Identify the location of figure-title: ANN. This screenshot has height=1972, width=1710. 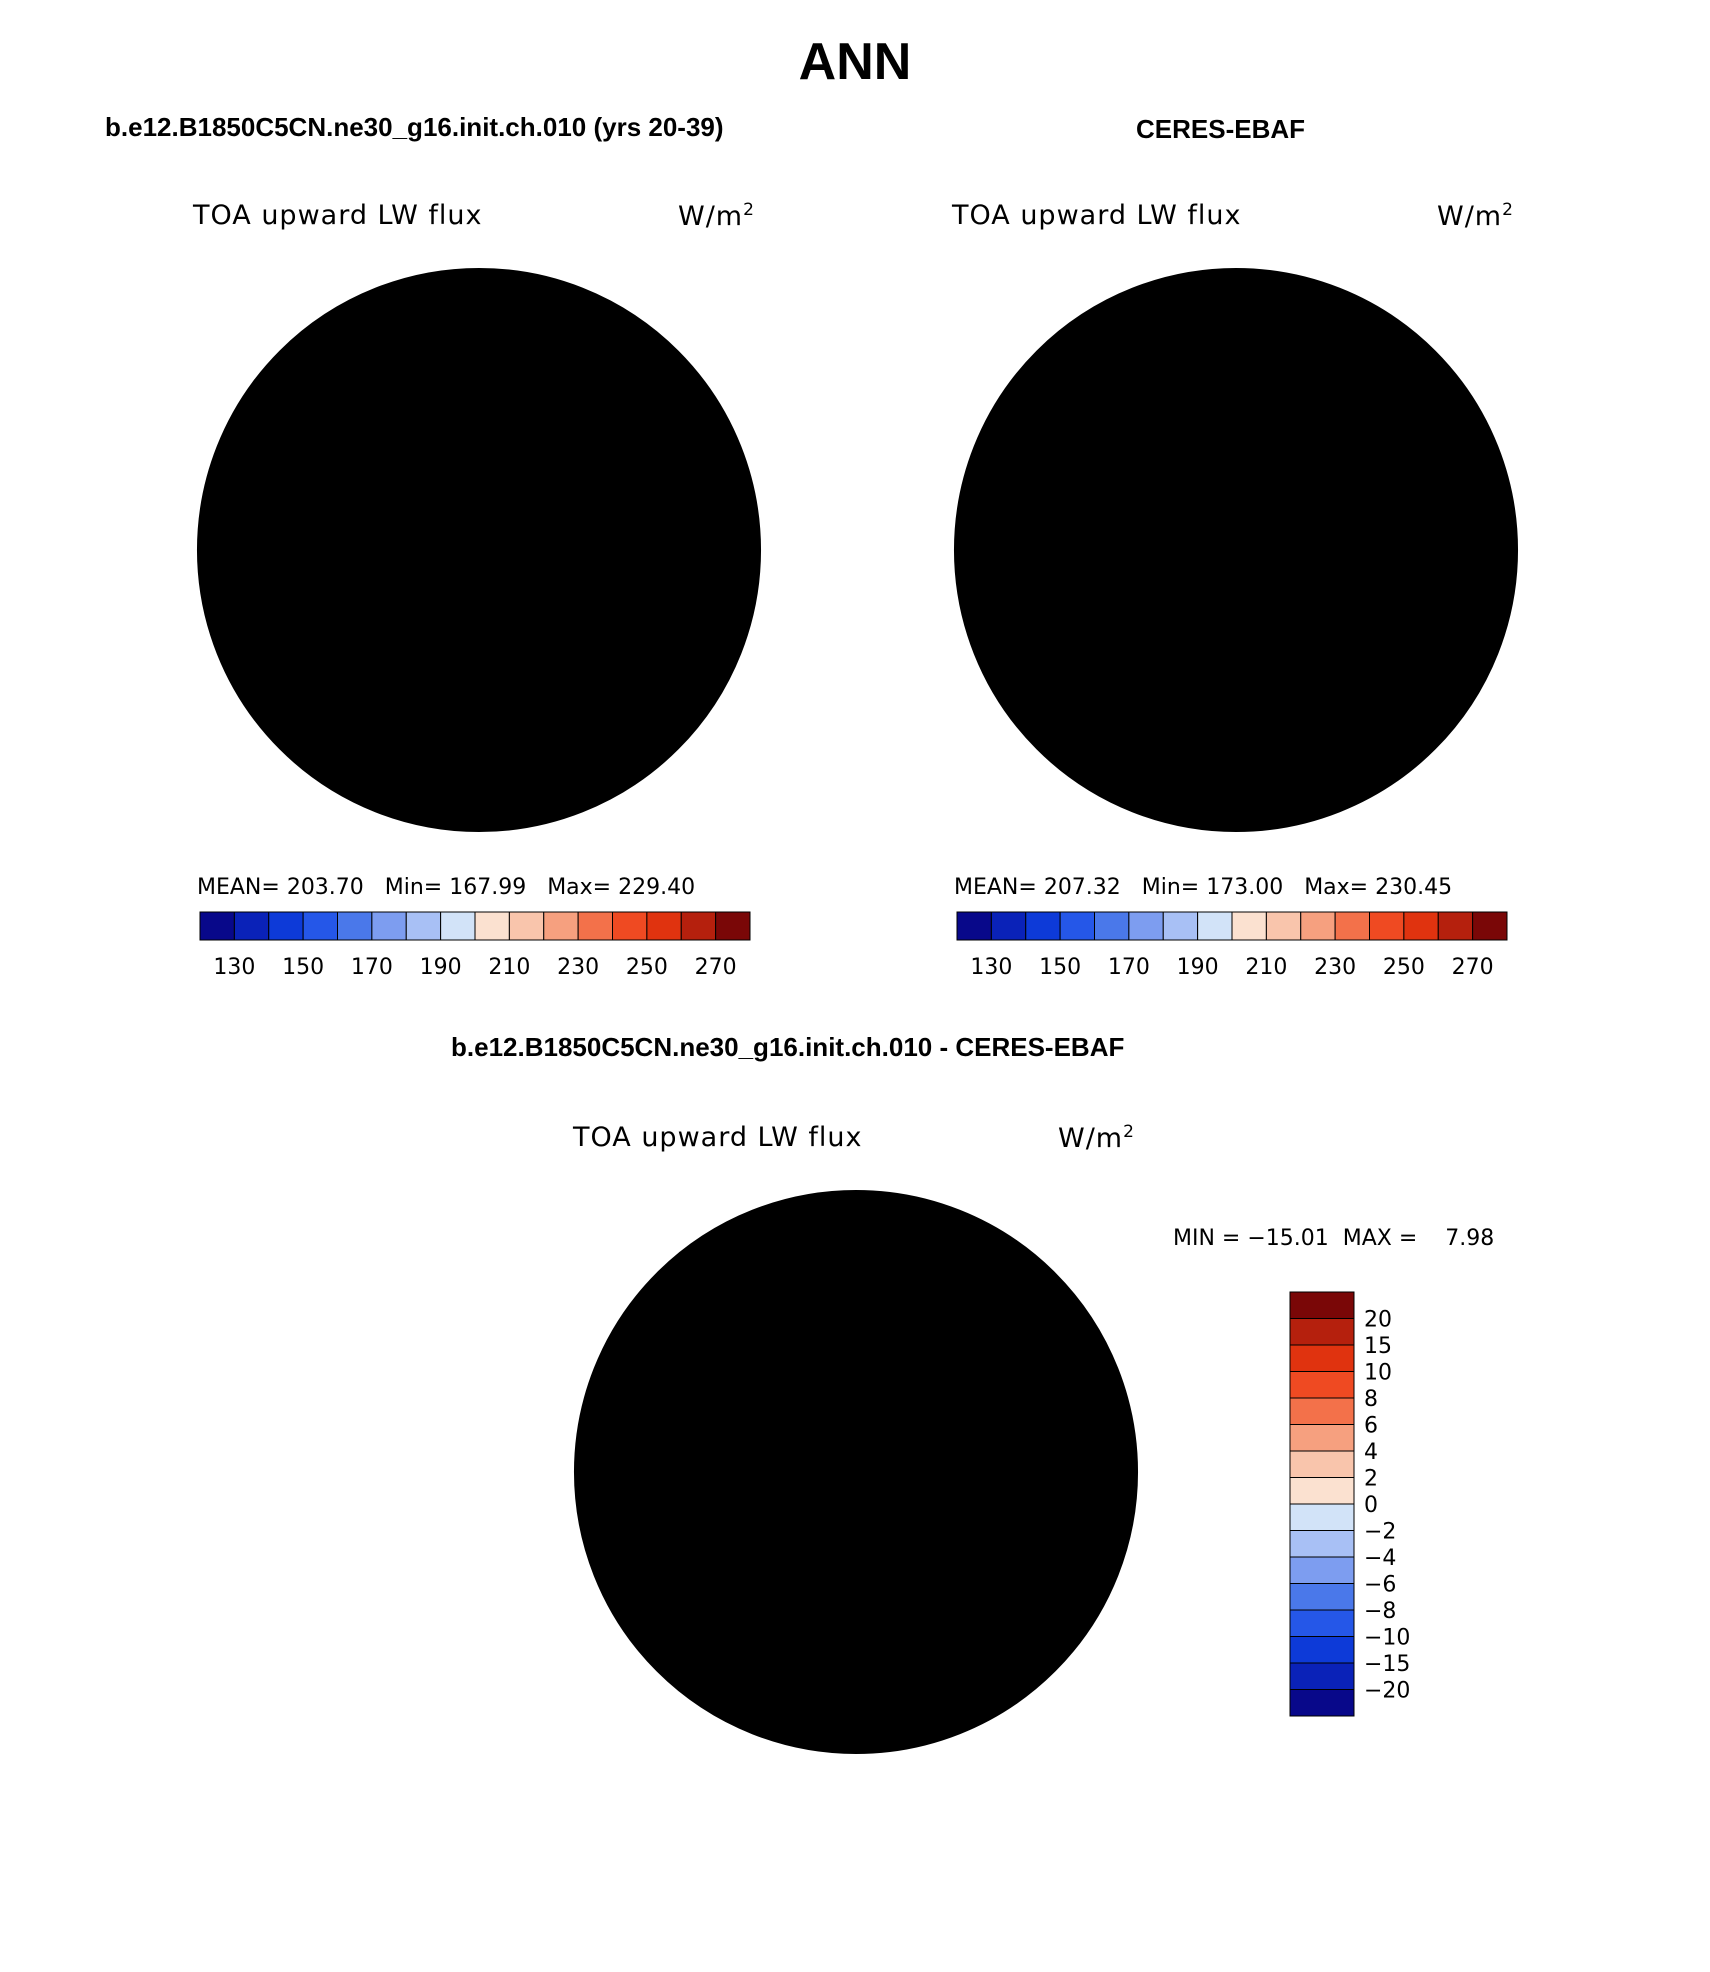
(855, 62).